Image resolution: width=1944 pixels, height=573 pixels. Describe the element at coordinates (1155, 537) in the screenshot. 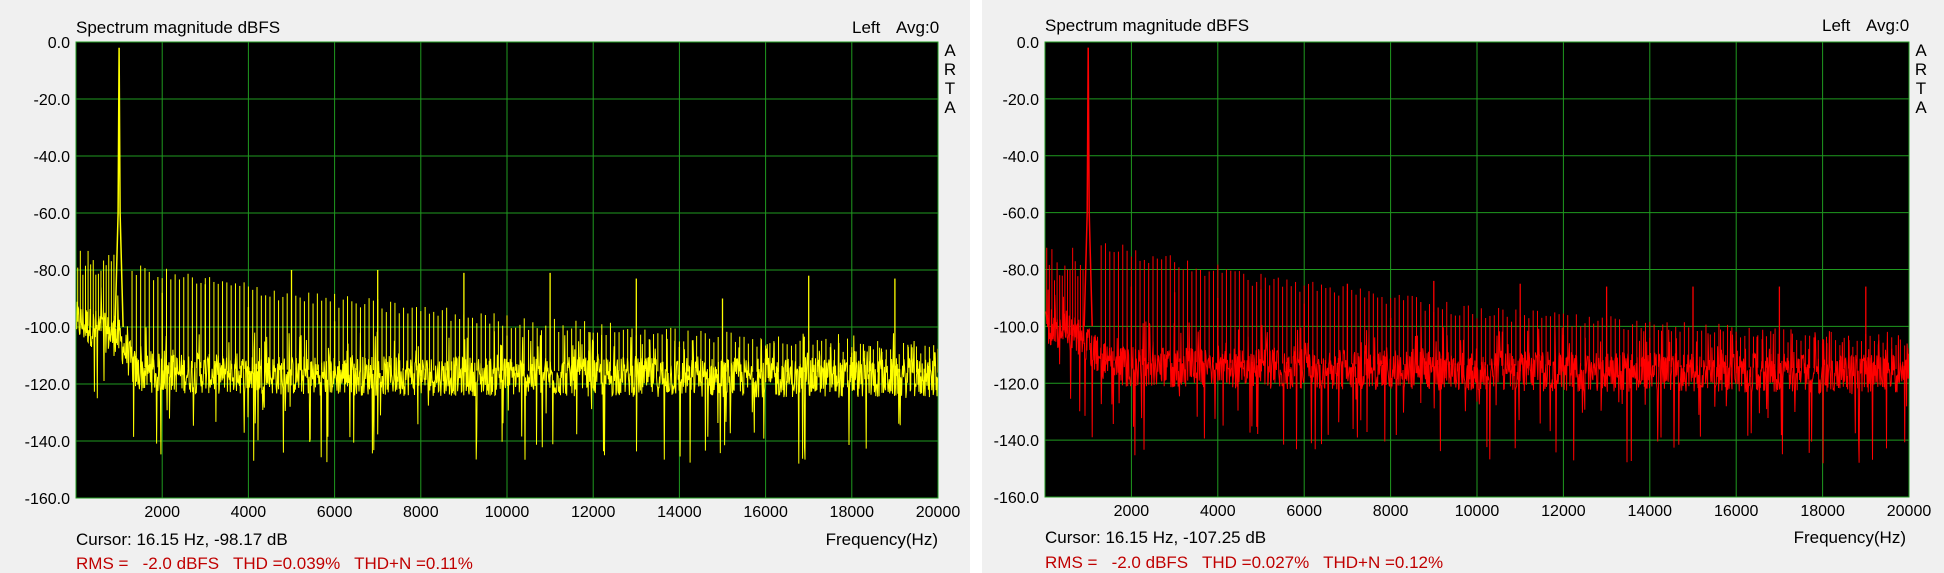

I see `cursor-readout: Cursor: 16.15 Hz, -107.25 dB` at that location.